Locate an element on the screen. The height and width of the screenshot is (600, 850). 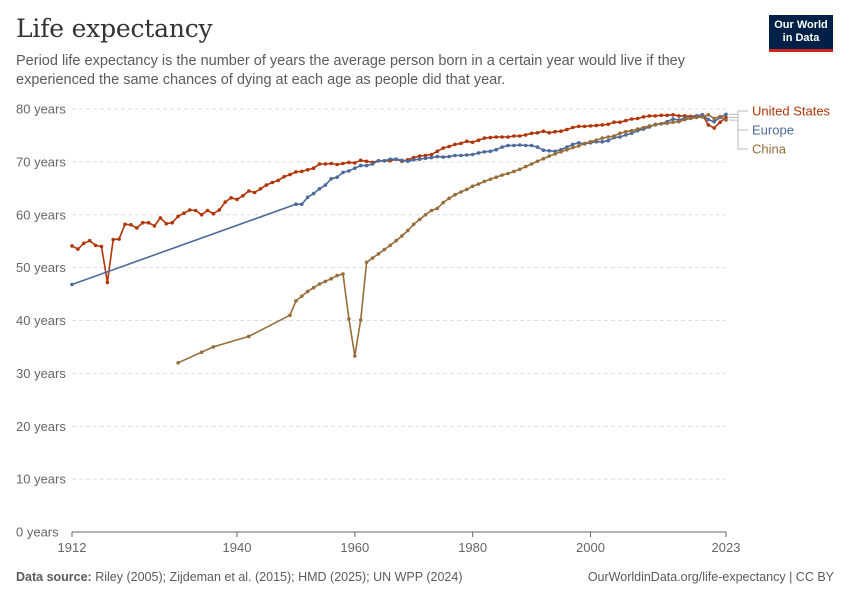
y-tick-label: 40 years is located at coordinates (41, 320).